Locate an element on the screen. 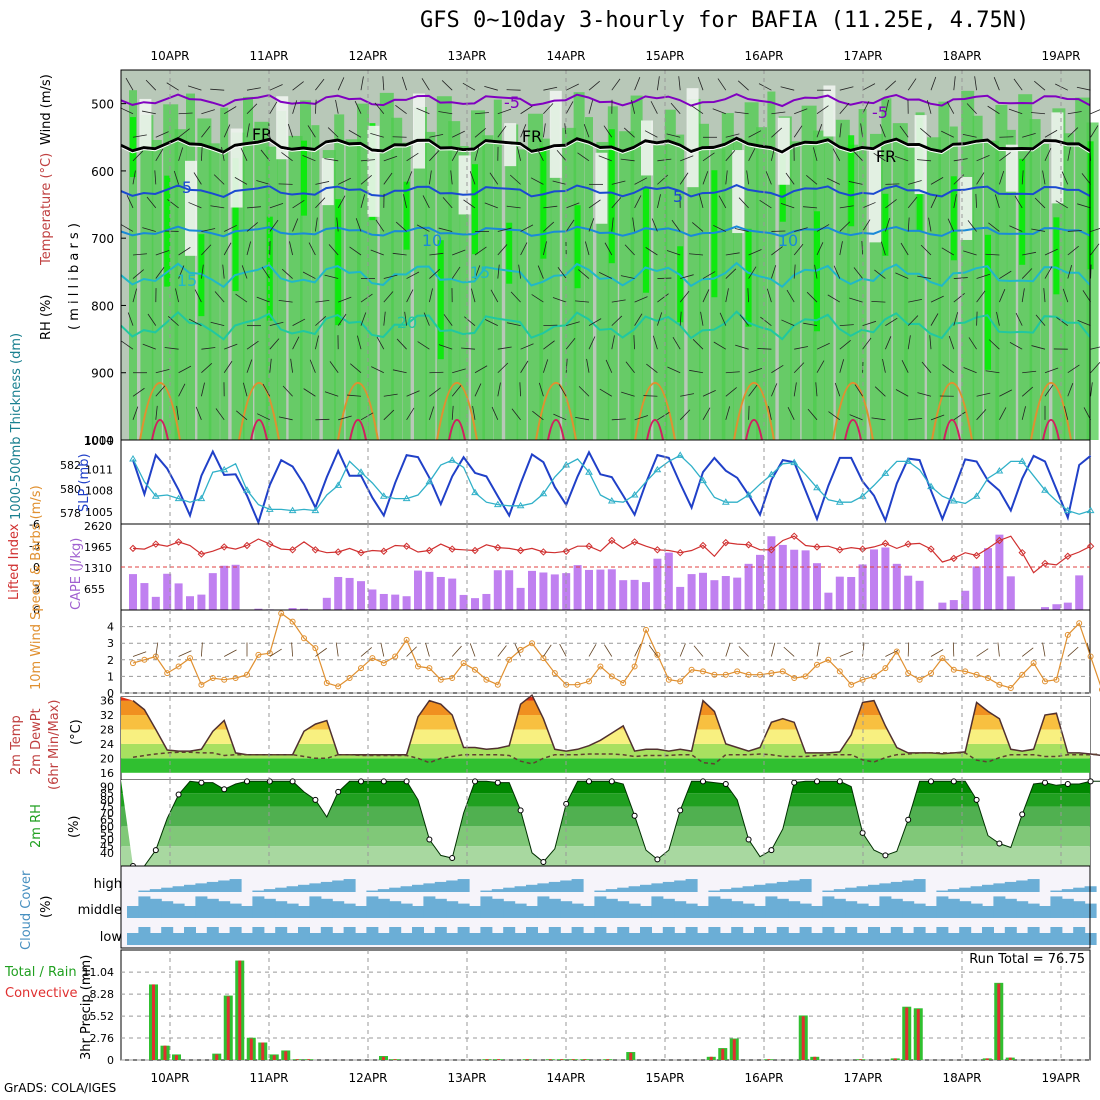 This screenshot has height=1100, width=1100. date-label-bottom: 14APR is located at coordinates (565, 1078).